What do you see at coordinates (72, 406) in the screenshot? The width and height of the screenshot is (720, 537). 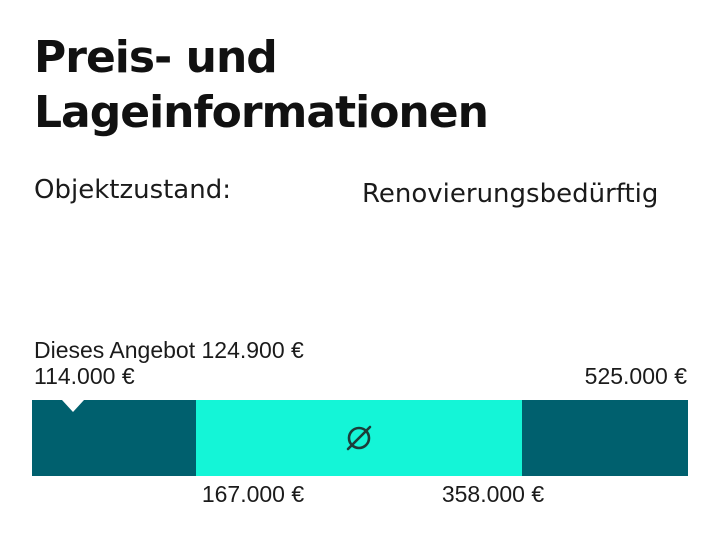 I see `offer-position-marker` at bounding box center [72, 406].